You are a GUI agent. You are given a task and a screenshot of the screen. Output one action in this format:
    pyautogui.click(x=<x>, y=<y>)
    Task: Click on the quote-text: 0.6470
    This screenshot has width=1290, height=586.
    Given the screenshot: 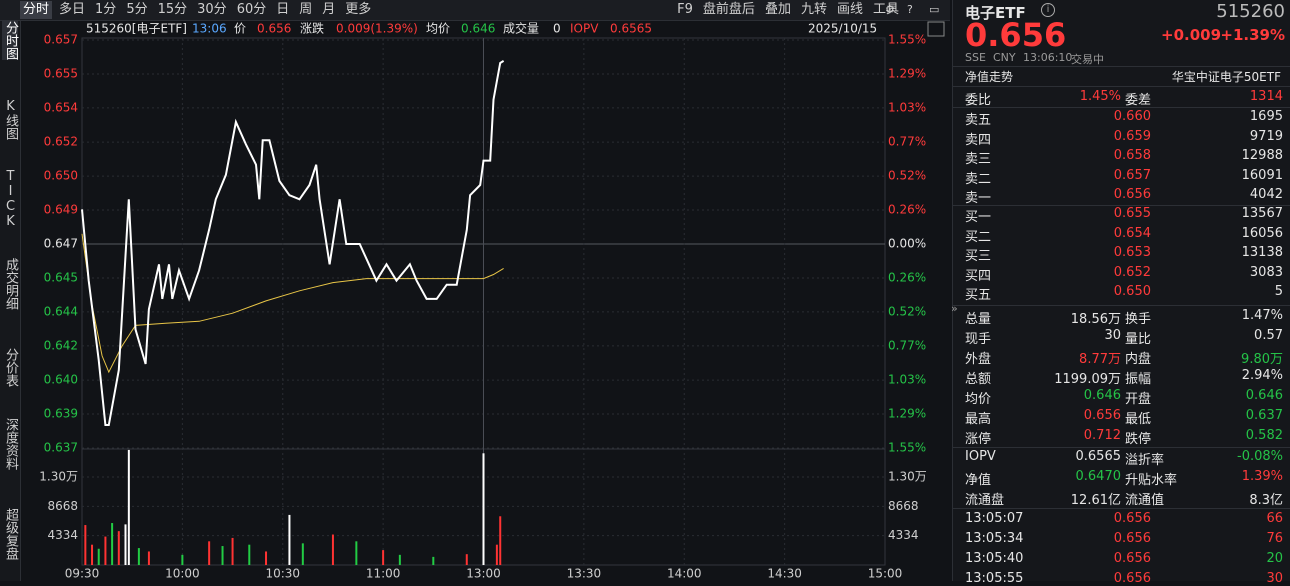 What is the action you would take?
    pyautogui.click(x=1098, y=476)
    